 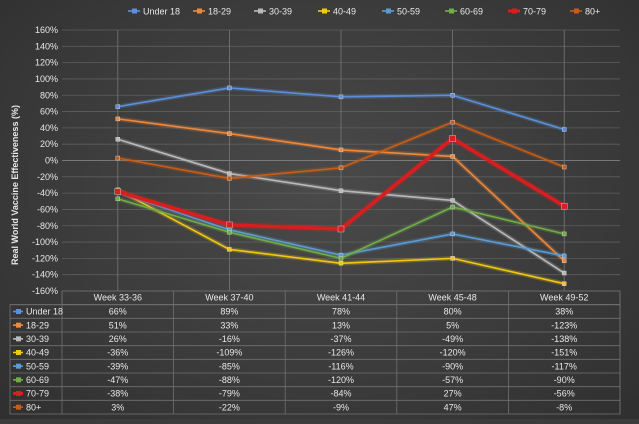 What do you see at coordinates (344, 12) in the screenshot?
I see `legend-label: 40-49` at bounding box center [344, 12].